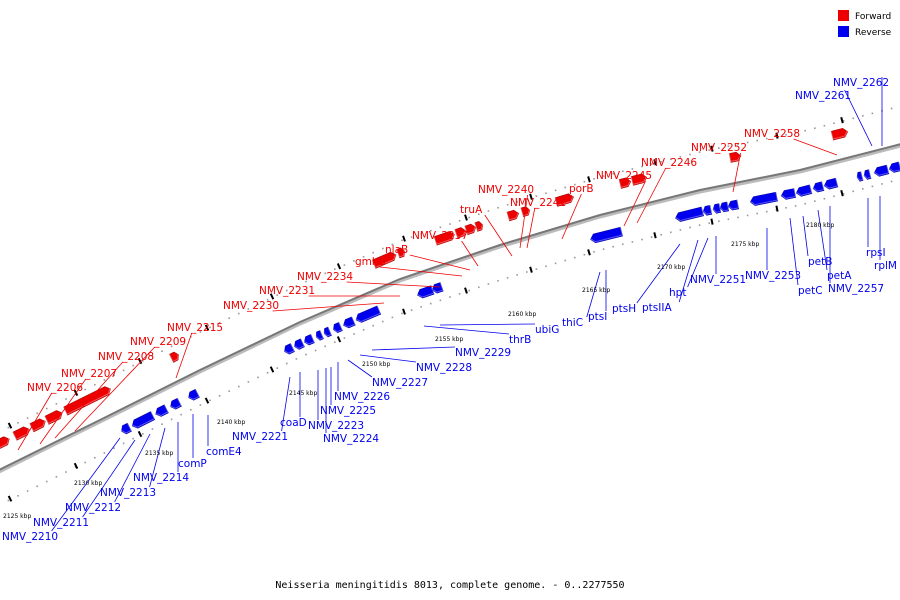 This screenshot has height=600, width=900. What do you see at coordinates (624, 309) in the screenshot?
I see `gene-label-ptsh: ptsH` at bounding box center [624, 309].